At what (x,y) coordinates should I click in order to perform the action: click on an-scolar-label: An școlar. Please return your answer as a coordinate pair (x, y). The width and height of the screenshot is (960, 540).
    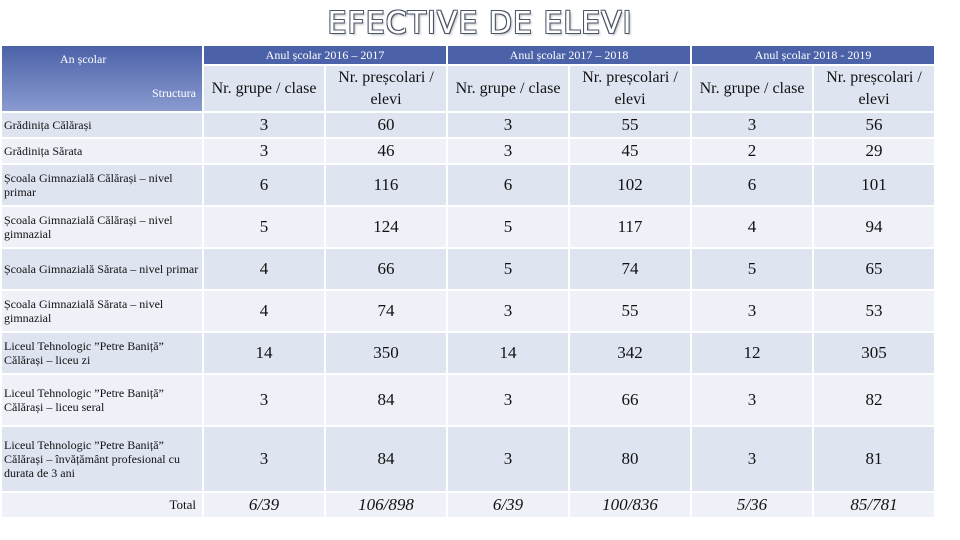
    Looking at the image, I should click on (83, 59).